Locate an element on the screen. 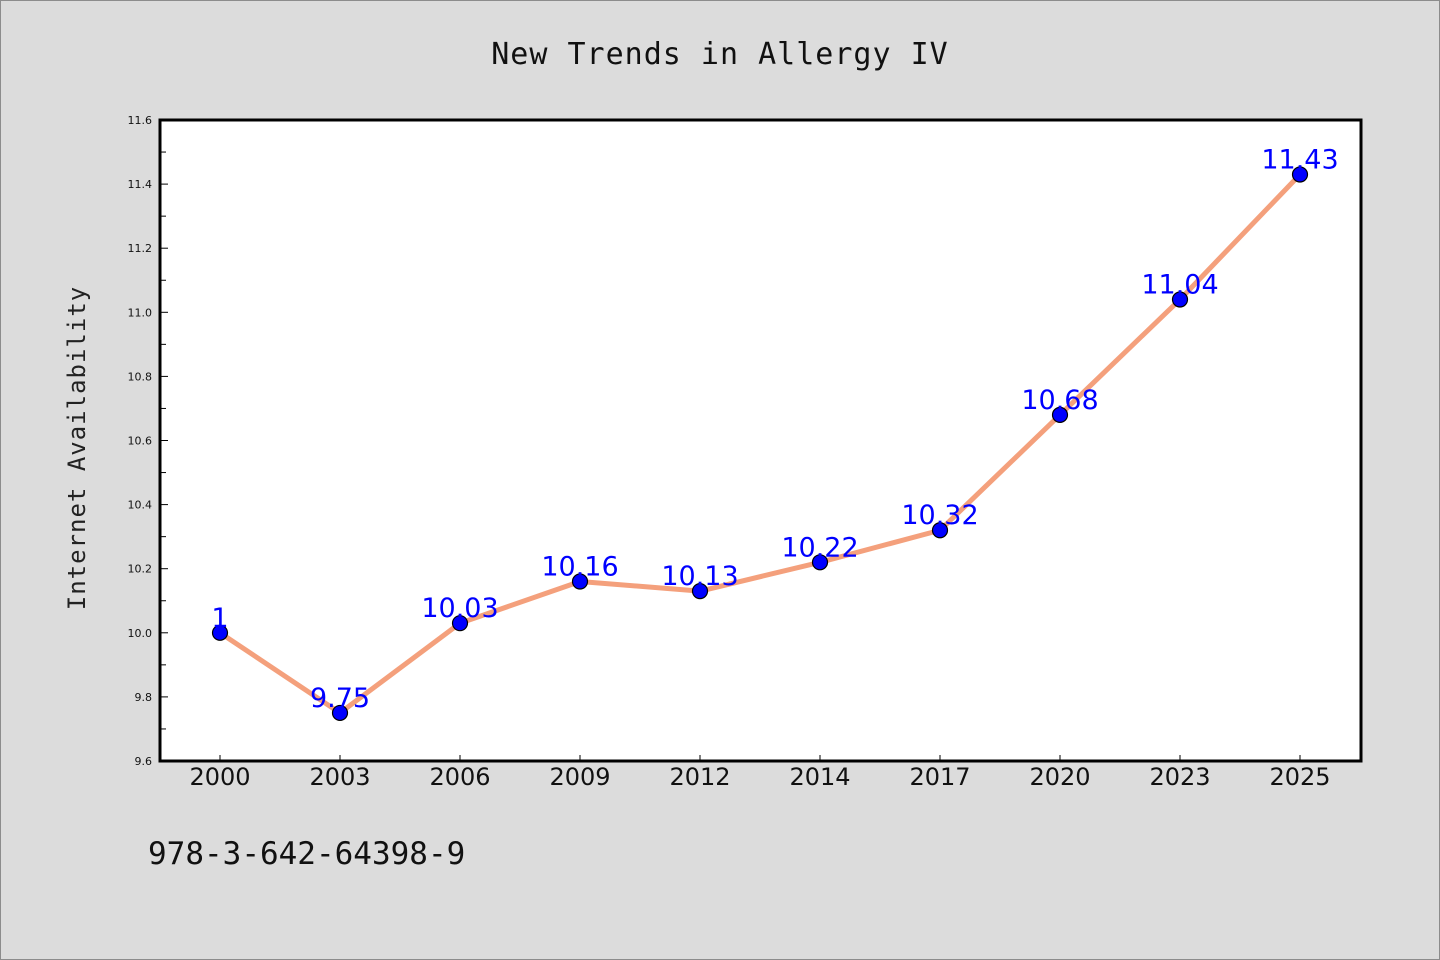  data-label: 9.75 is located at coordinates (340, 698).